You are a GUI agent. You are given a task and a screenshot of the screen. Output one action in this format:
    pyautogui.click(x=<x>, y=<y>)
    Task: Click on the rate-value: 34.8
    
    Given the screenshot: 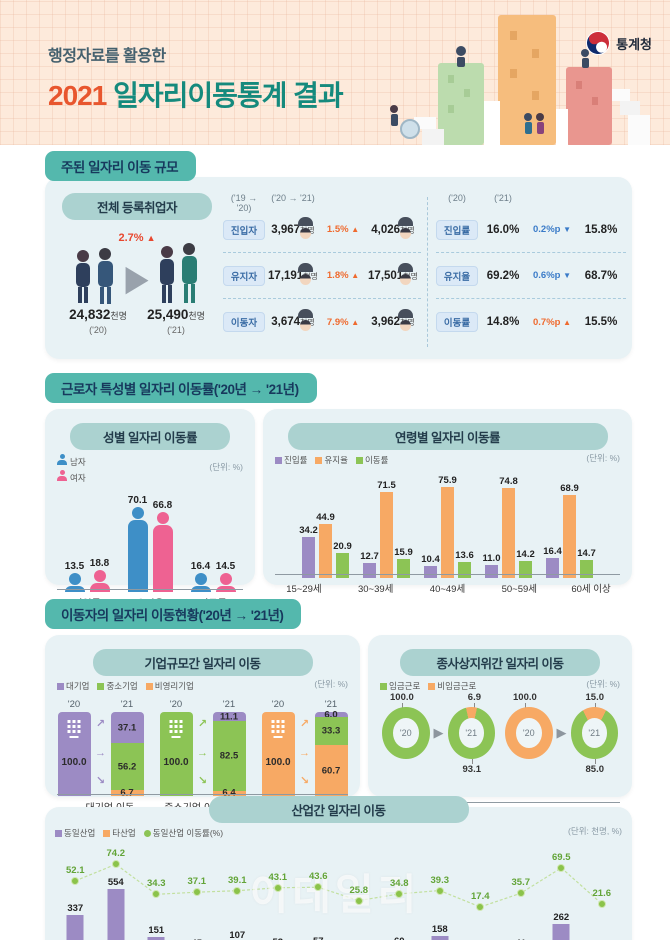 What is the action you would take?
    pyautogui.click(x=399, y=883)
    